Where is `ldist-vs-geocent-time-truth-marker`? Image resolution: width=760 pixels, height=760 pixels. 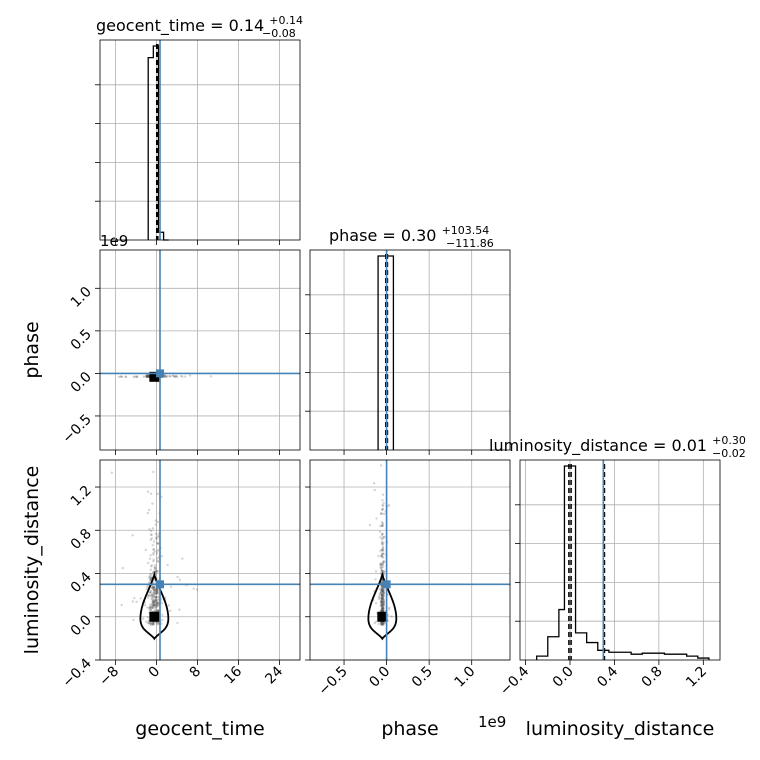 ldist-vs-geocent-time-truth-marker is located at coordinates (160, 584).